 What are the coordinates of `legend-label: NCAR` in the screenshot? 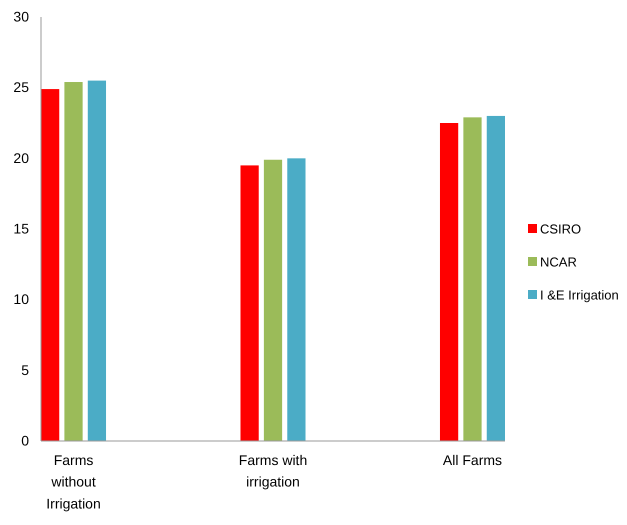 It's located at (558, 262).